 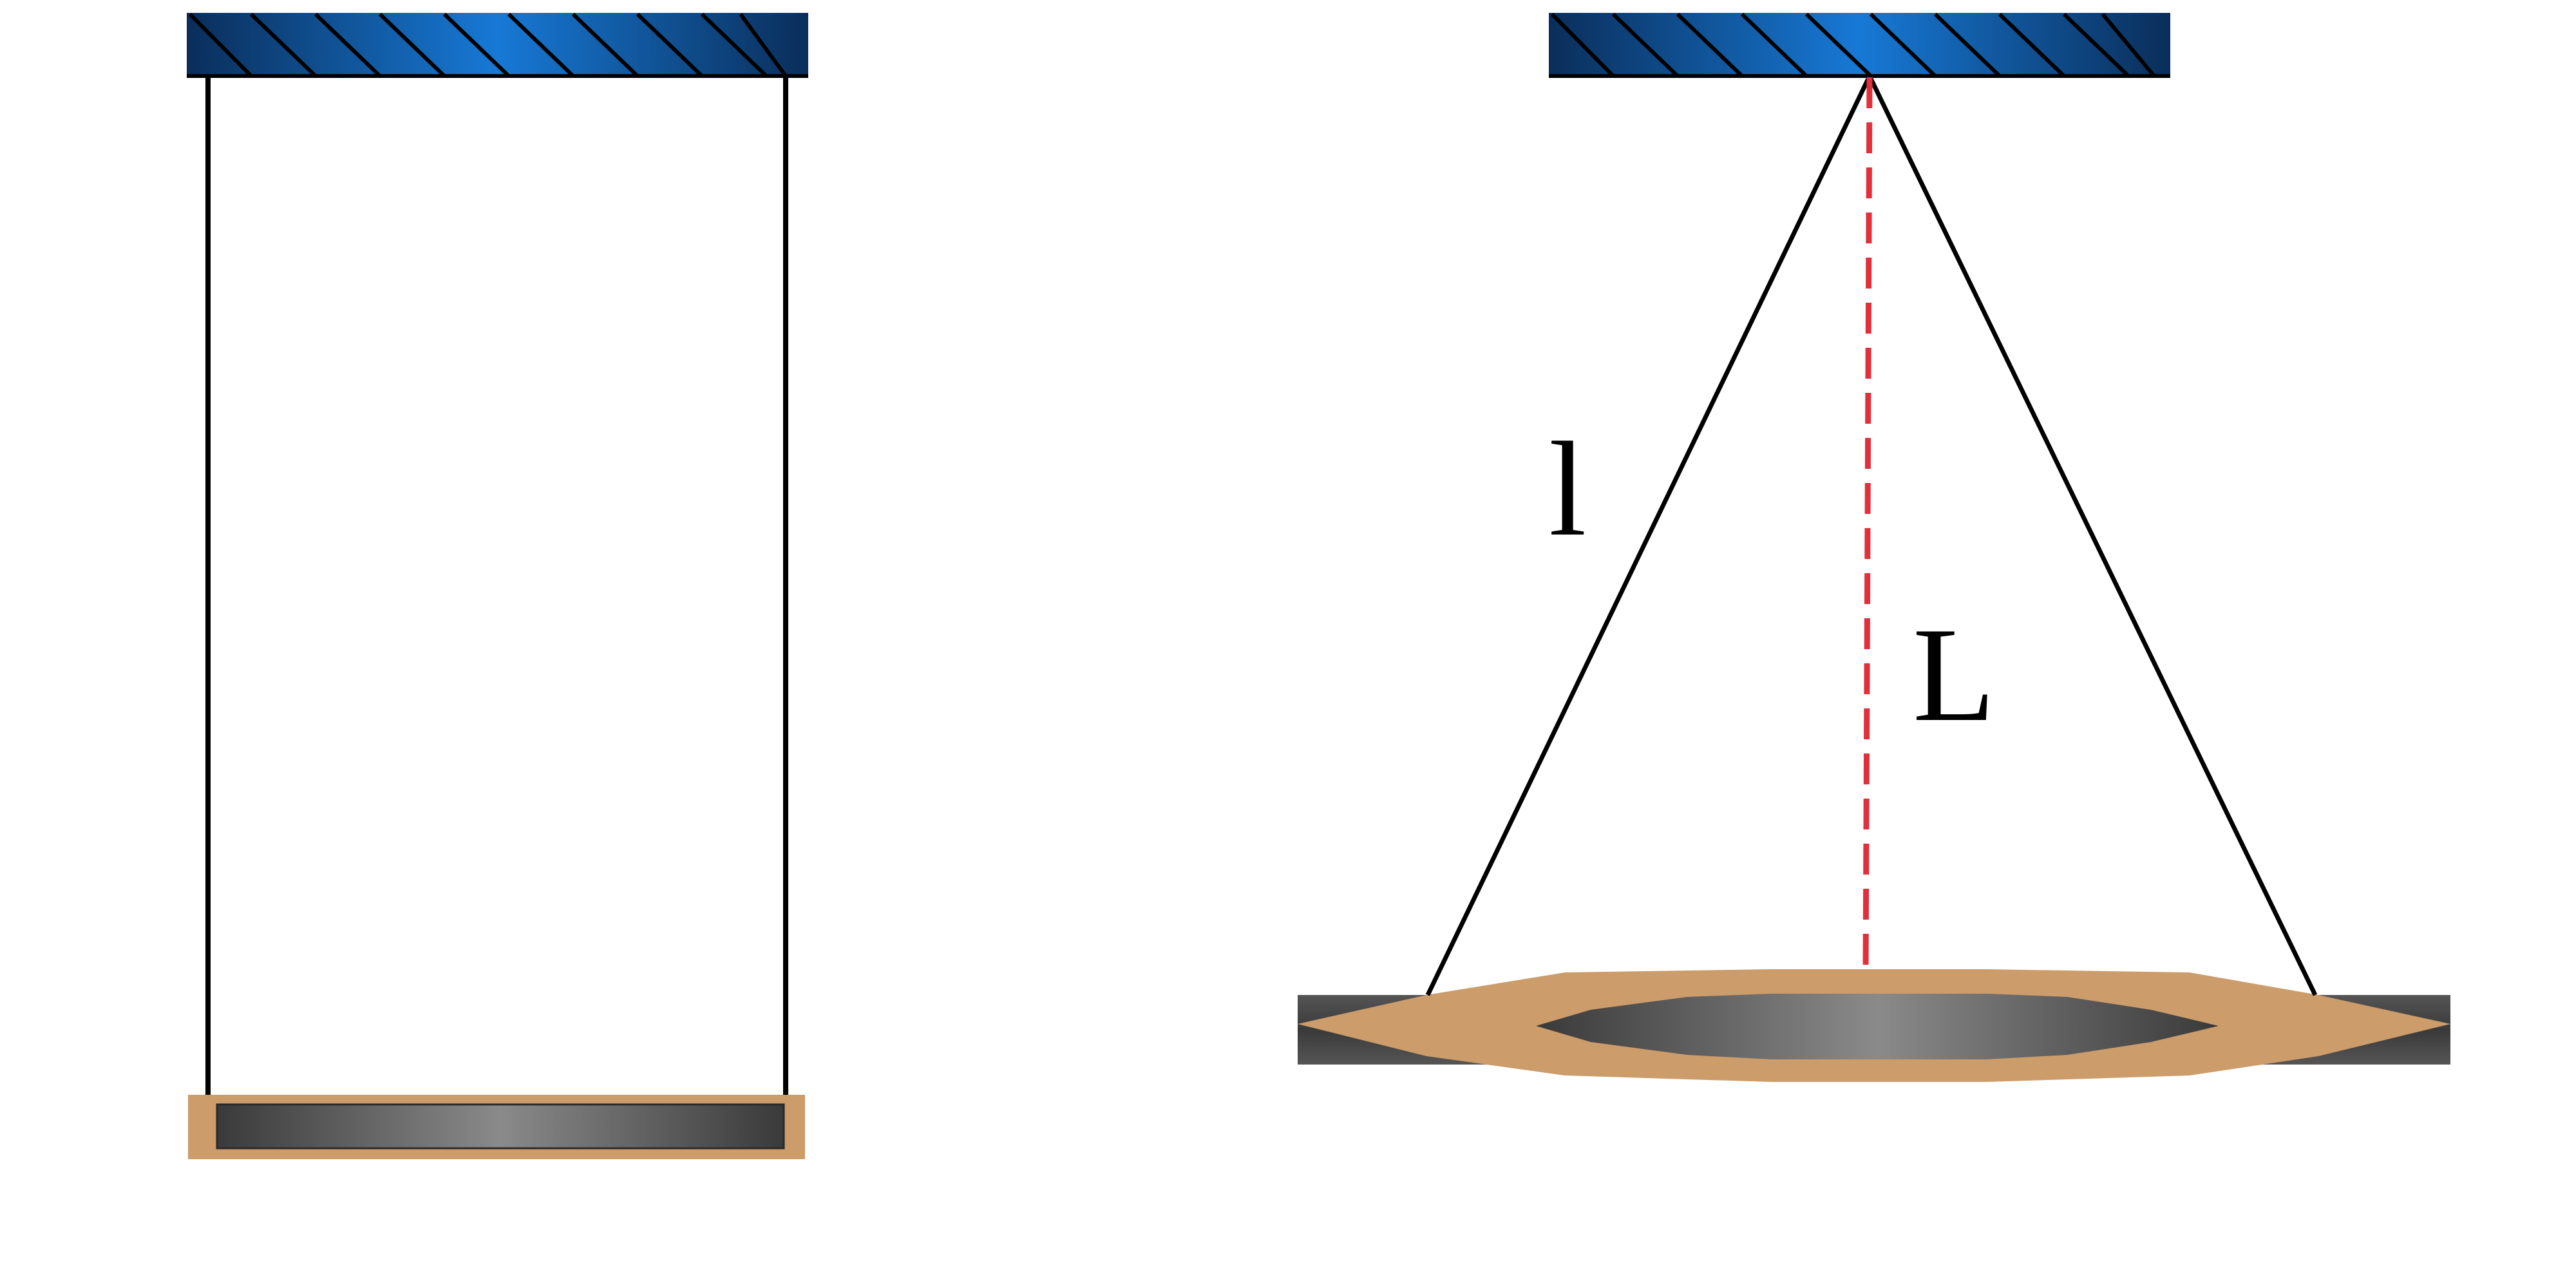 I want to click on right-plate-surface, so click(x=1878, y=1027).